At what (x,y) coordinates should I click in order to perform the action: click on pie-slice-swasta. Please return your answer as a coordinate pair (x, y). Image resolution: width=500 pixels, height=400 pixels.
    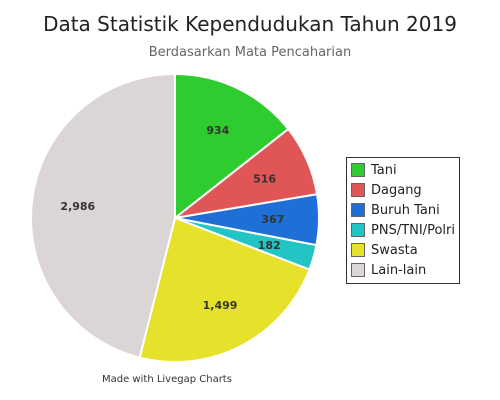
    Looking at the image, I should click on (224, 289).